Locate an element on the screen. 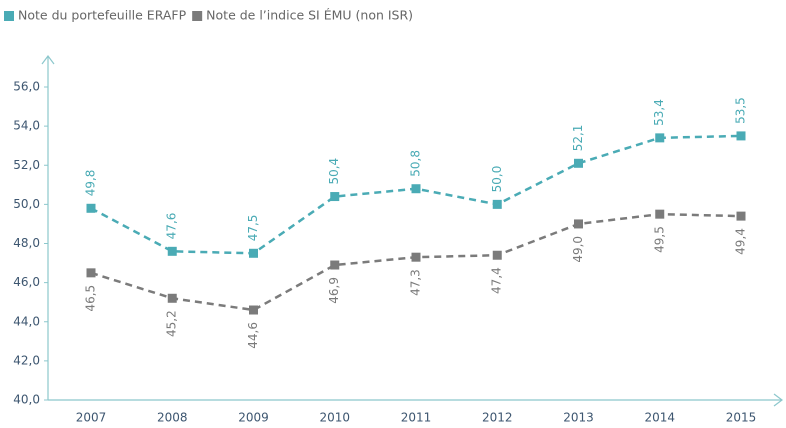 This screenshot has width=786, height=428. x-tick-label: 2012 is located at coordinates (497, 418).